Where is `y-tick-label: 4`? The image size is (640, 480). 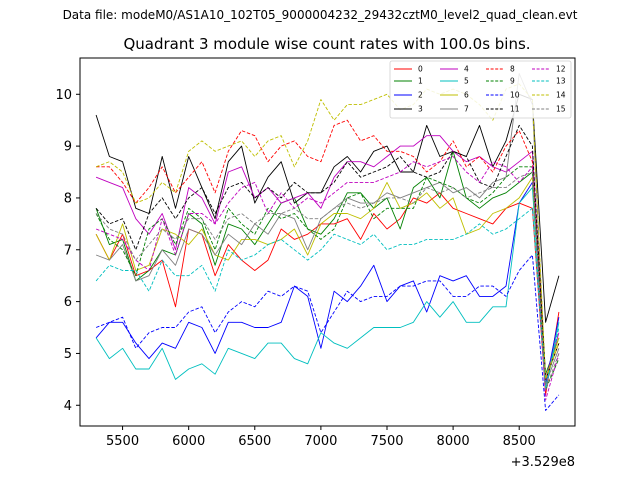 y-tick-label: 4 is located at coordinates (68, 406).